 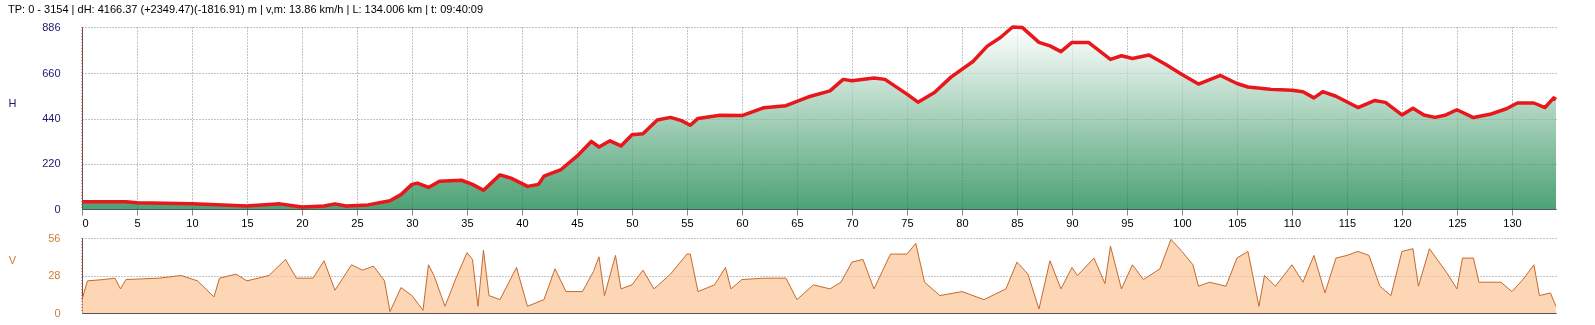 What do you see at coordinates (632, 222) in the screenshot?
I see `x-tick-label: 50` at bounding box center [632, 222].